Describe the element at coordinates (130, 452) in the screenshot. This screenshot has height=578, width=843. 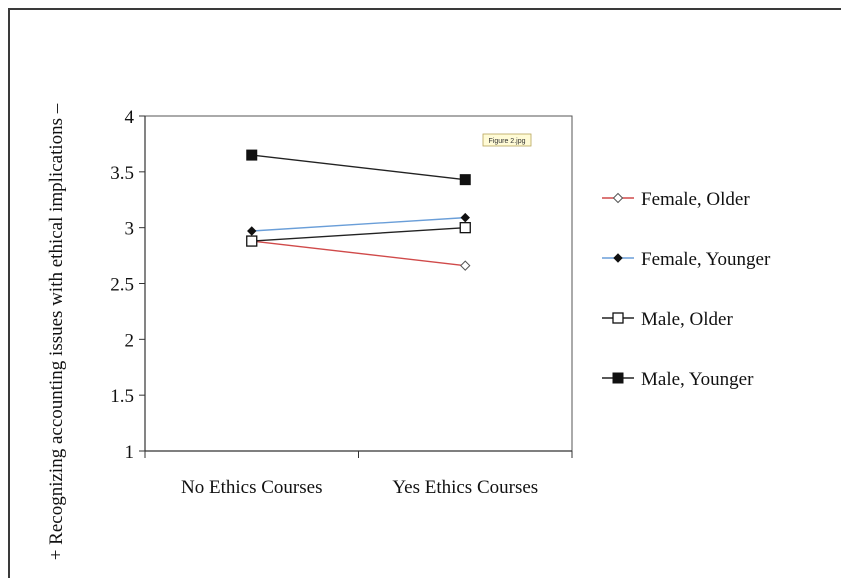
I see `y-tick-label: 1` at that location.